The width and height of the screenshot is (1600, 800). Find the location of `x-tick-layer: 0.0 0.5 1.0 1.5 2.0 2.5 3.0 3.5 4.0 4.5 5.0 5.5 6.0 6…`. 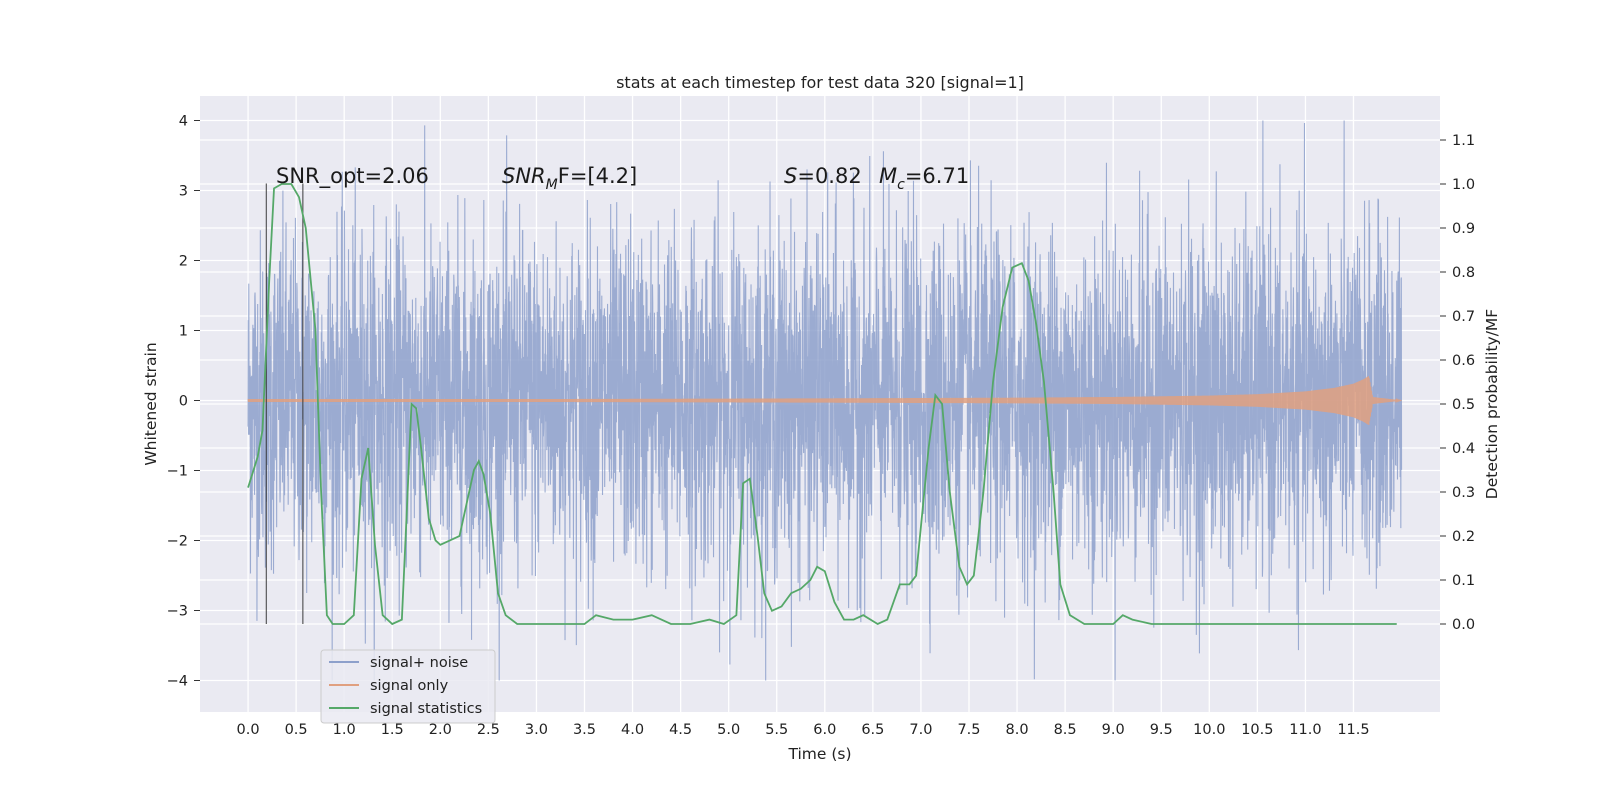

x-tick-layer: 0.0 0.5 1.0 1.5 2.0 2.5 3.0 3.5 4.0 4.5 5.0 5.5 6.0 6… is located at coordinates (803, 730).